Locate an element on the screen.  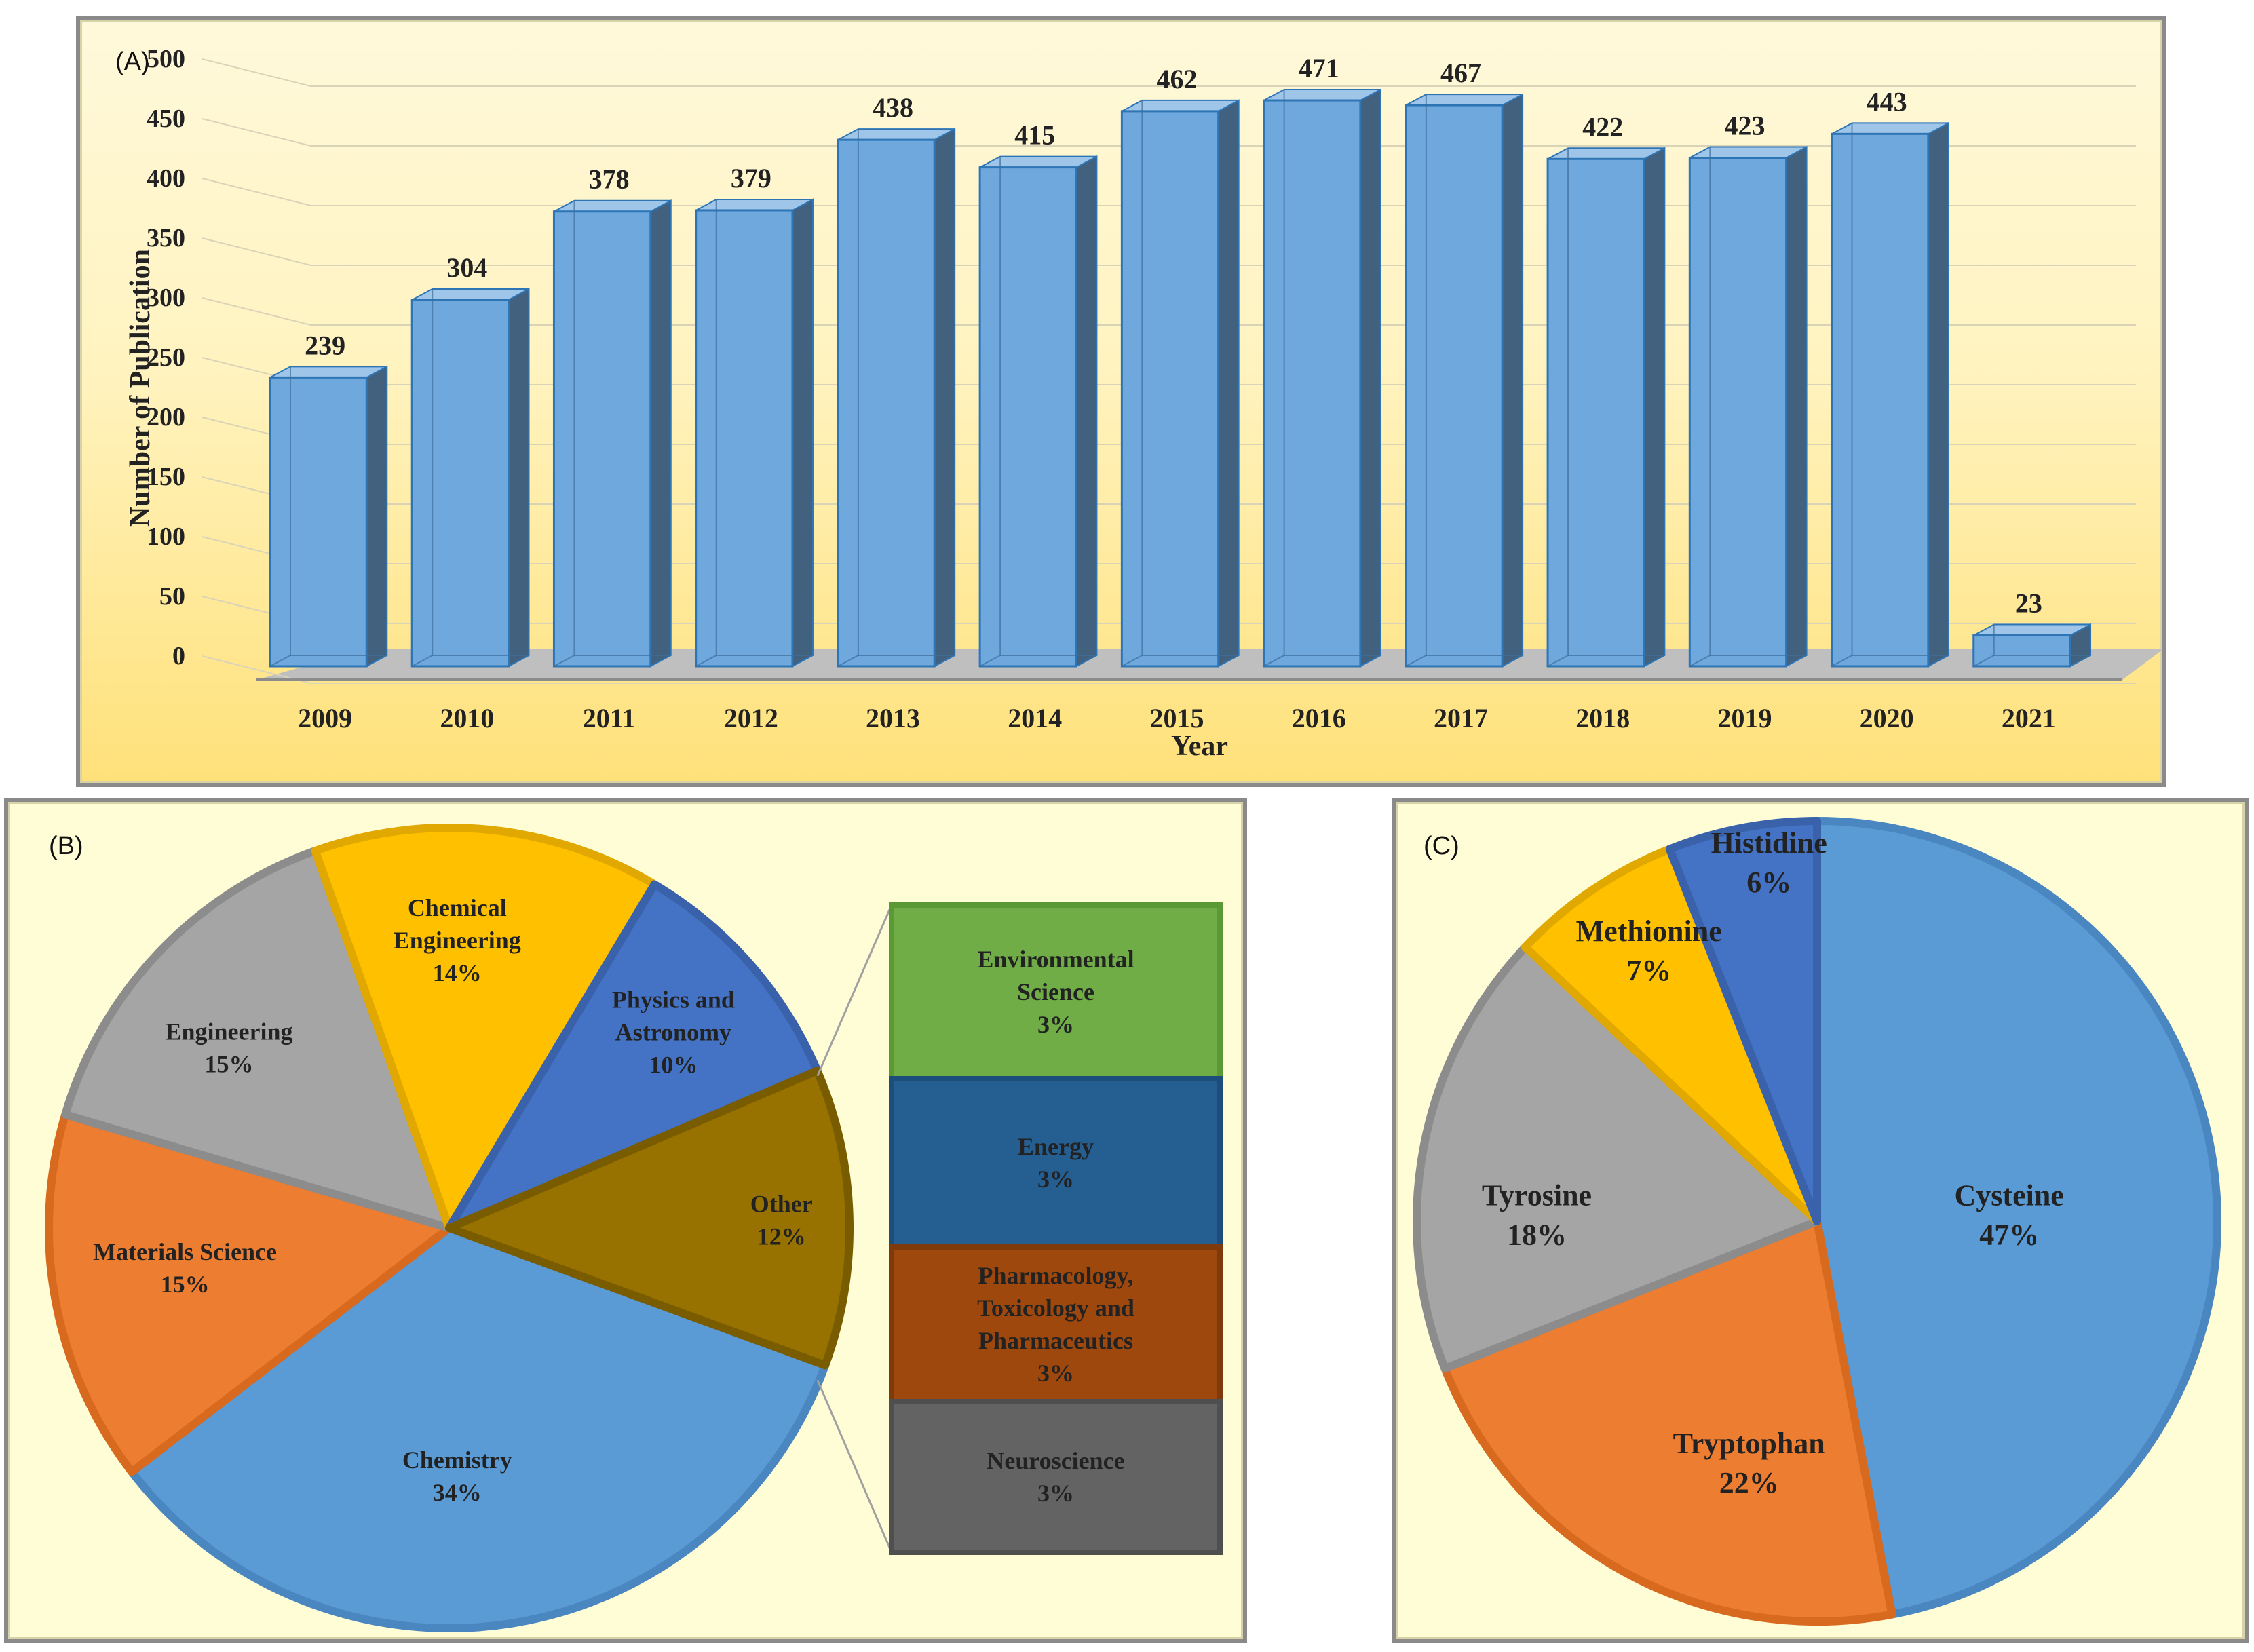
bar-2011 is located at coordinates (612, 433).